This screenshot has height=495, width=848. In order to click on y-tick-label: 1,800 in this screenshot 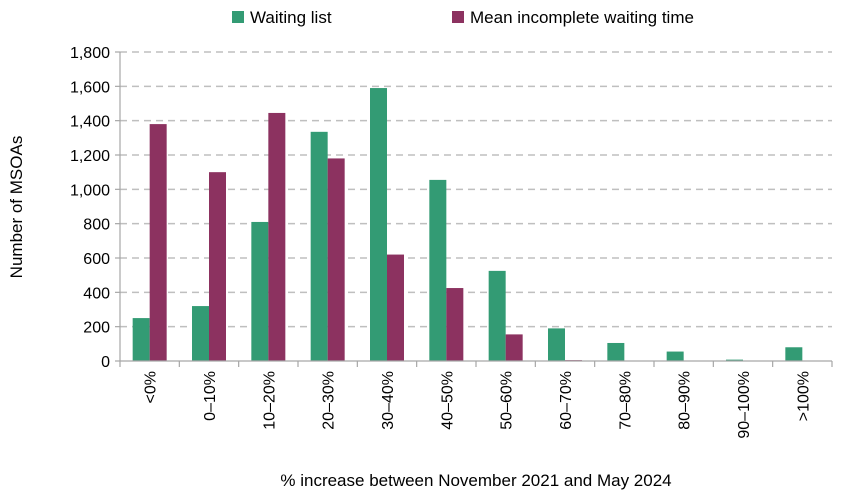, I will do `click(90, 53)`.